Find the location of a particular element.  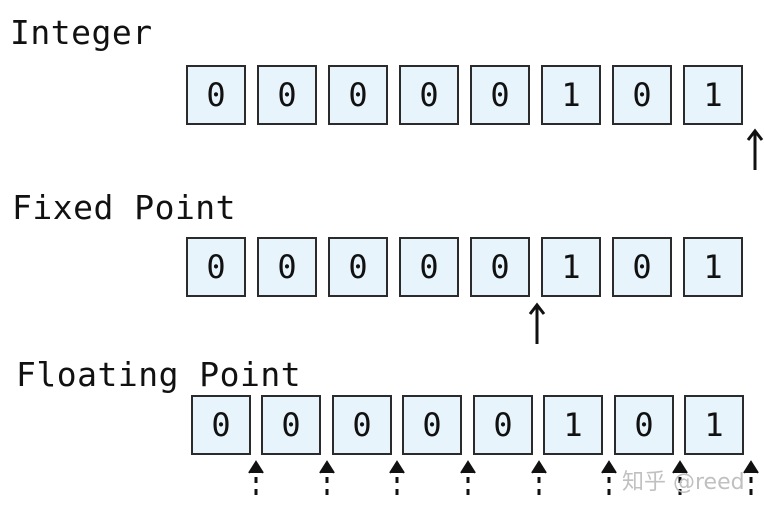

row-title-fixed-point: Fixed Point is located at coordinates (124, 207).